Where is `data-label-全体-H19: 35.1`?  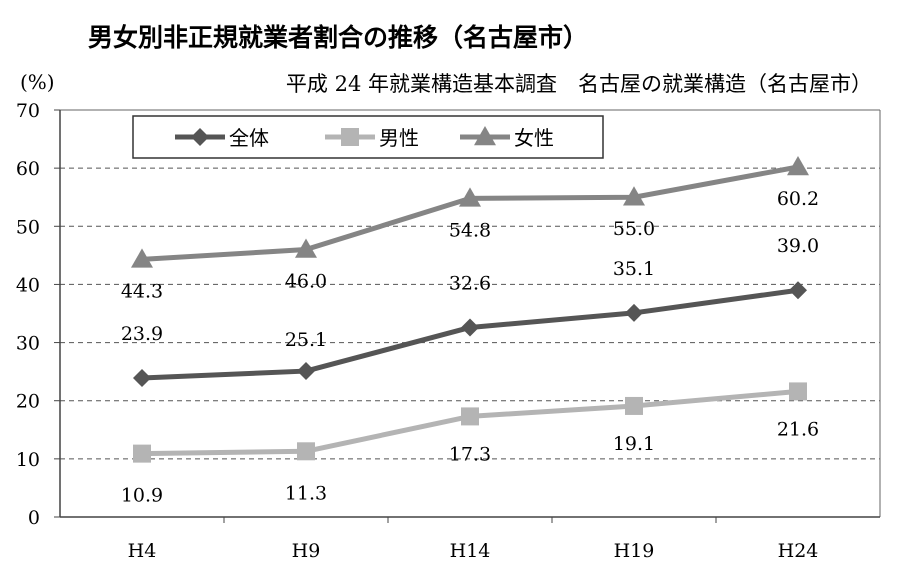 data-label-全体-H19: 35.1 is located at coordinates (634, 269).